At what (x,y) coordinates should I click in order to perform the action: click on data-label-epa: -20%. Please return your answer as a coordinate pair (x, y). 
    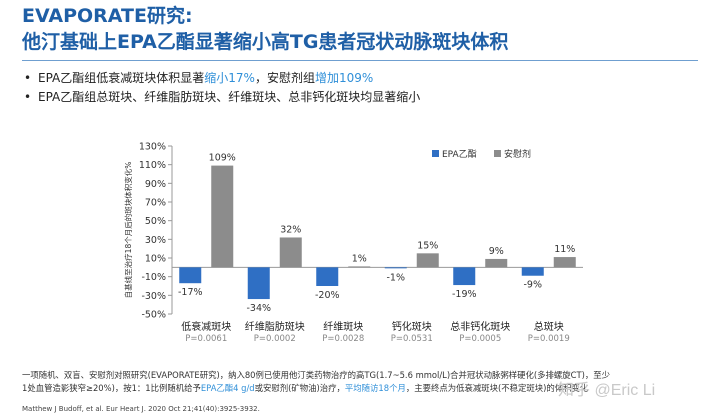
    Looking at the image, I should click on (327, 295).